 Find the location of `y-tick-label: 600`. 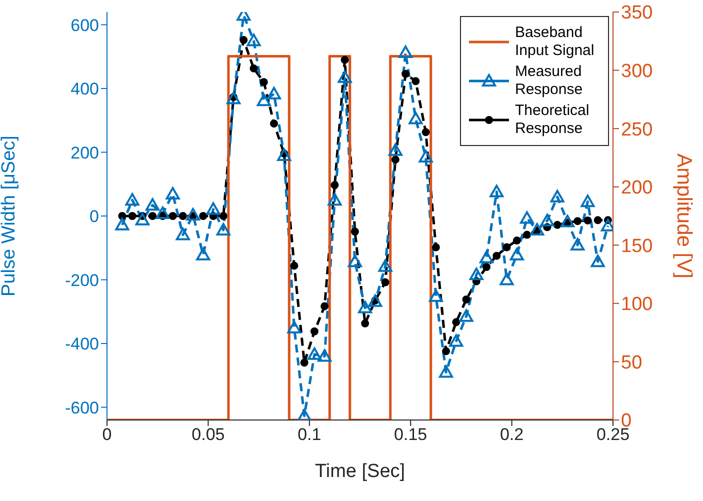

y-tick-label: 600 is located at coordinates (84, 25).